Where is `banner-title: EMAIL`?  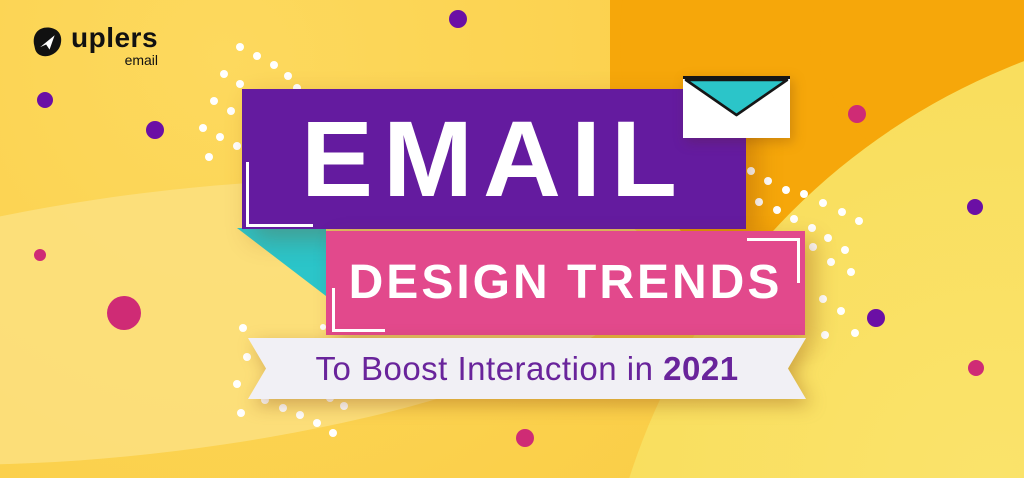 banner-title: EMAIL is located at coordinates (494, 159).